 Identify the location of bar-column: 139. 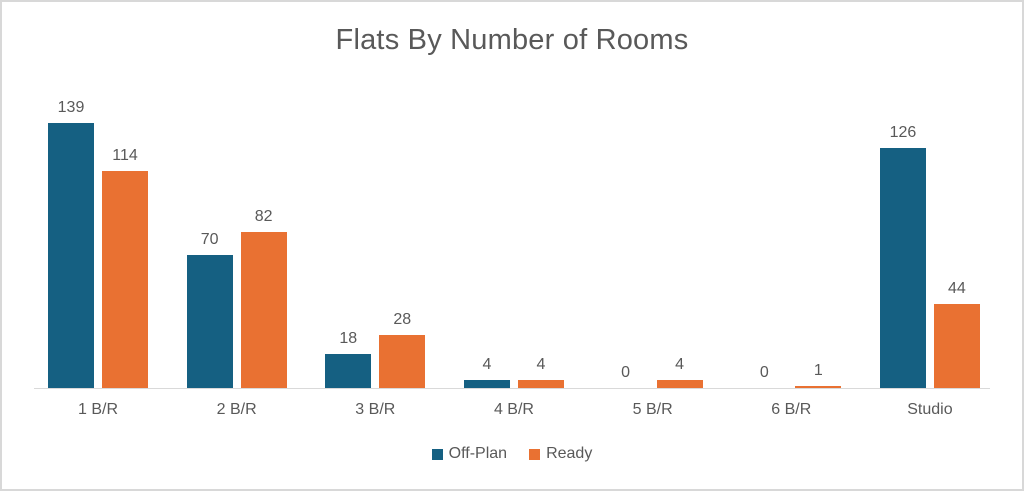
(71, 243).